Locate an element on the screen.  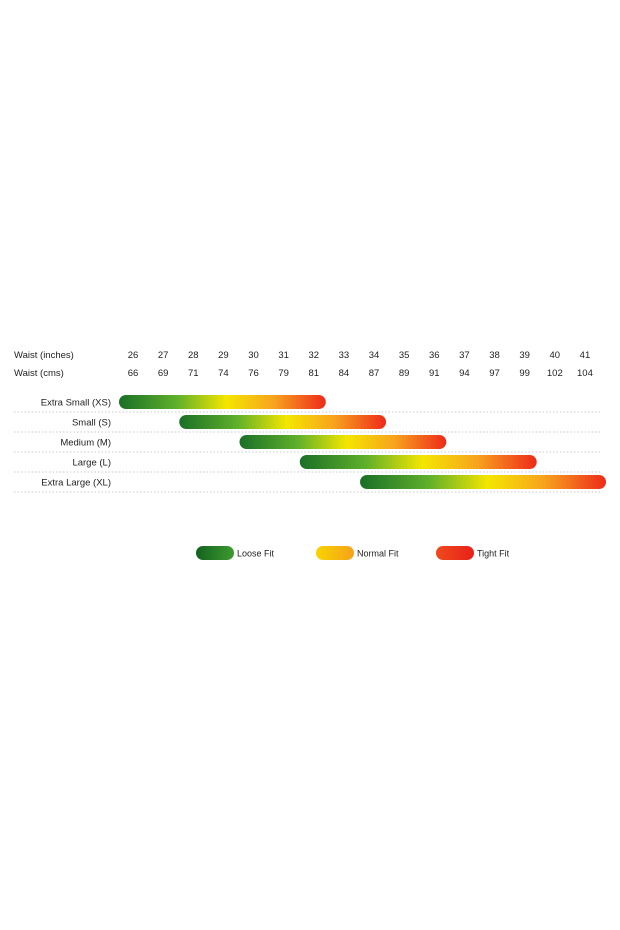
inches-tick-label: 31 is located at coordinates (283, 355).